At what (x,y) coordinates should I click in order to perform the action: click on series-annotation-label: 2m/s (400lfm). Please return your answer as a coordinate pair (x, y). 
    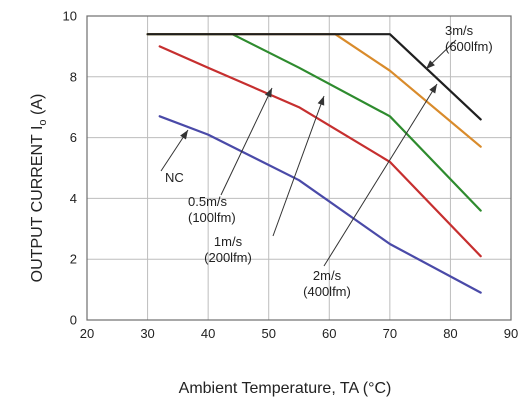
    Looking at the image, I should click on (327, 283).